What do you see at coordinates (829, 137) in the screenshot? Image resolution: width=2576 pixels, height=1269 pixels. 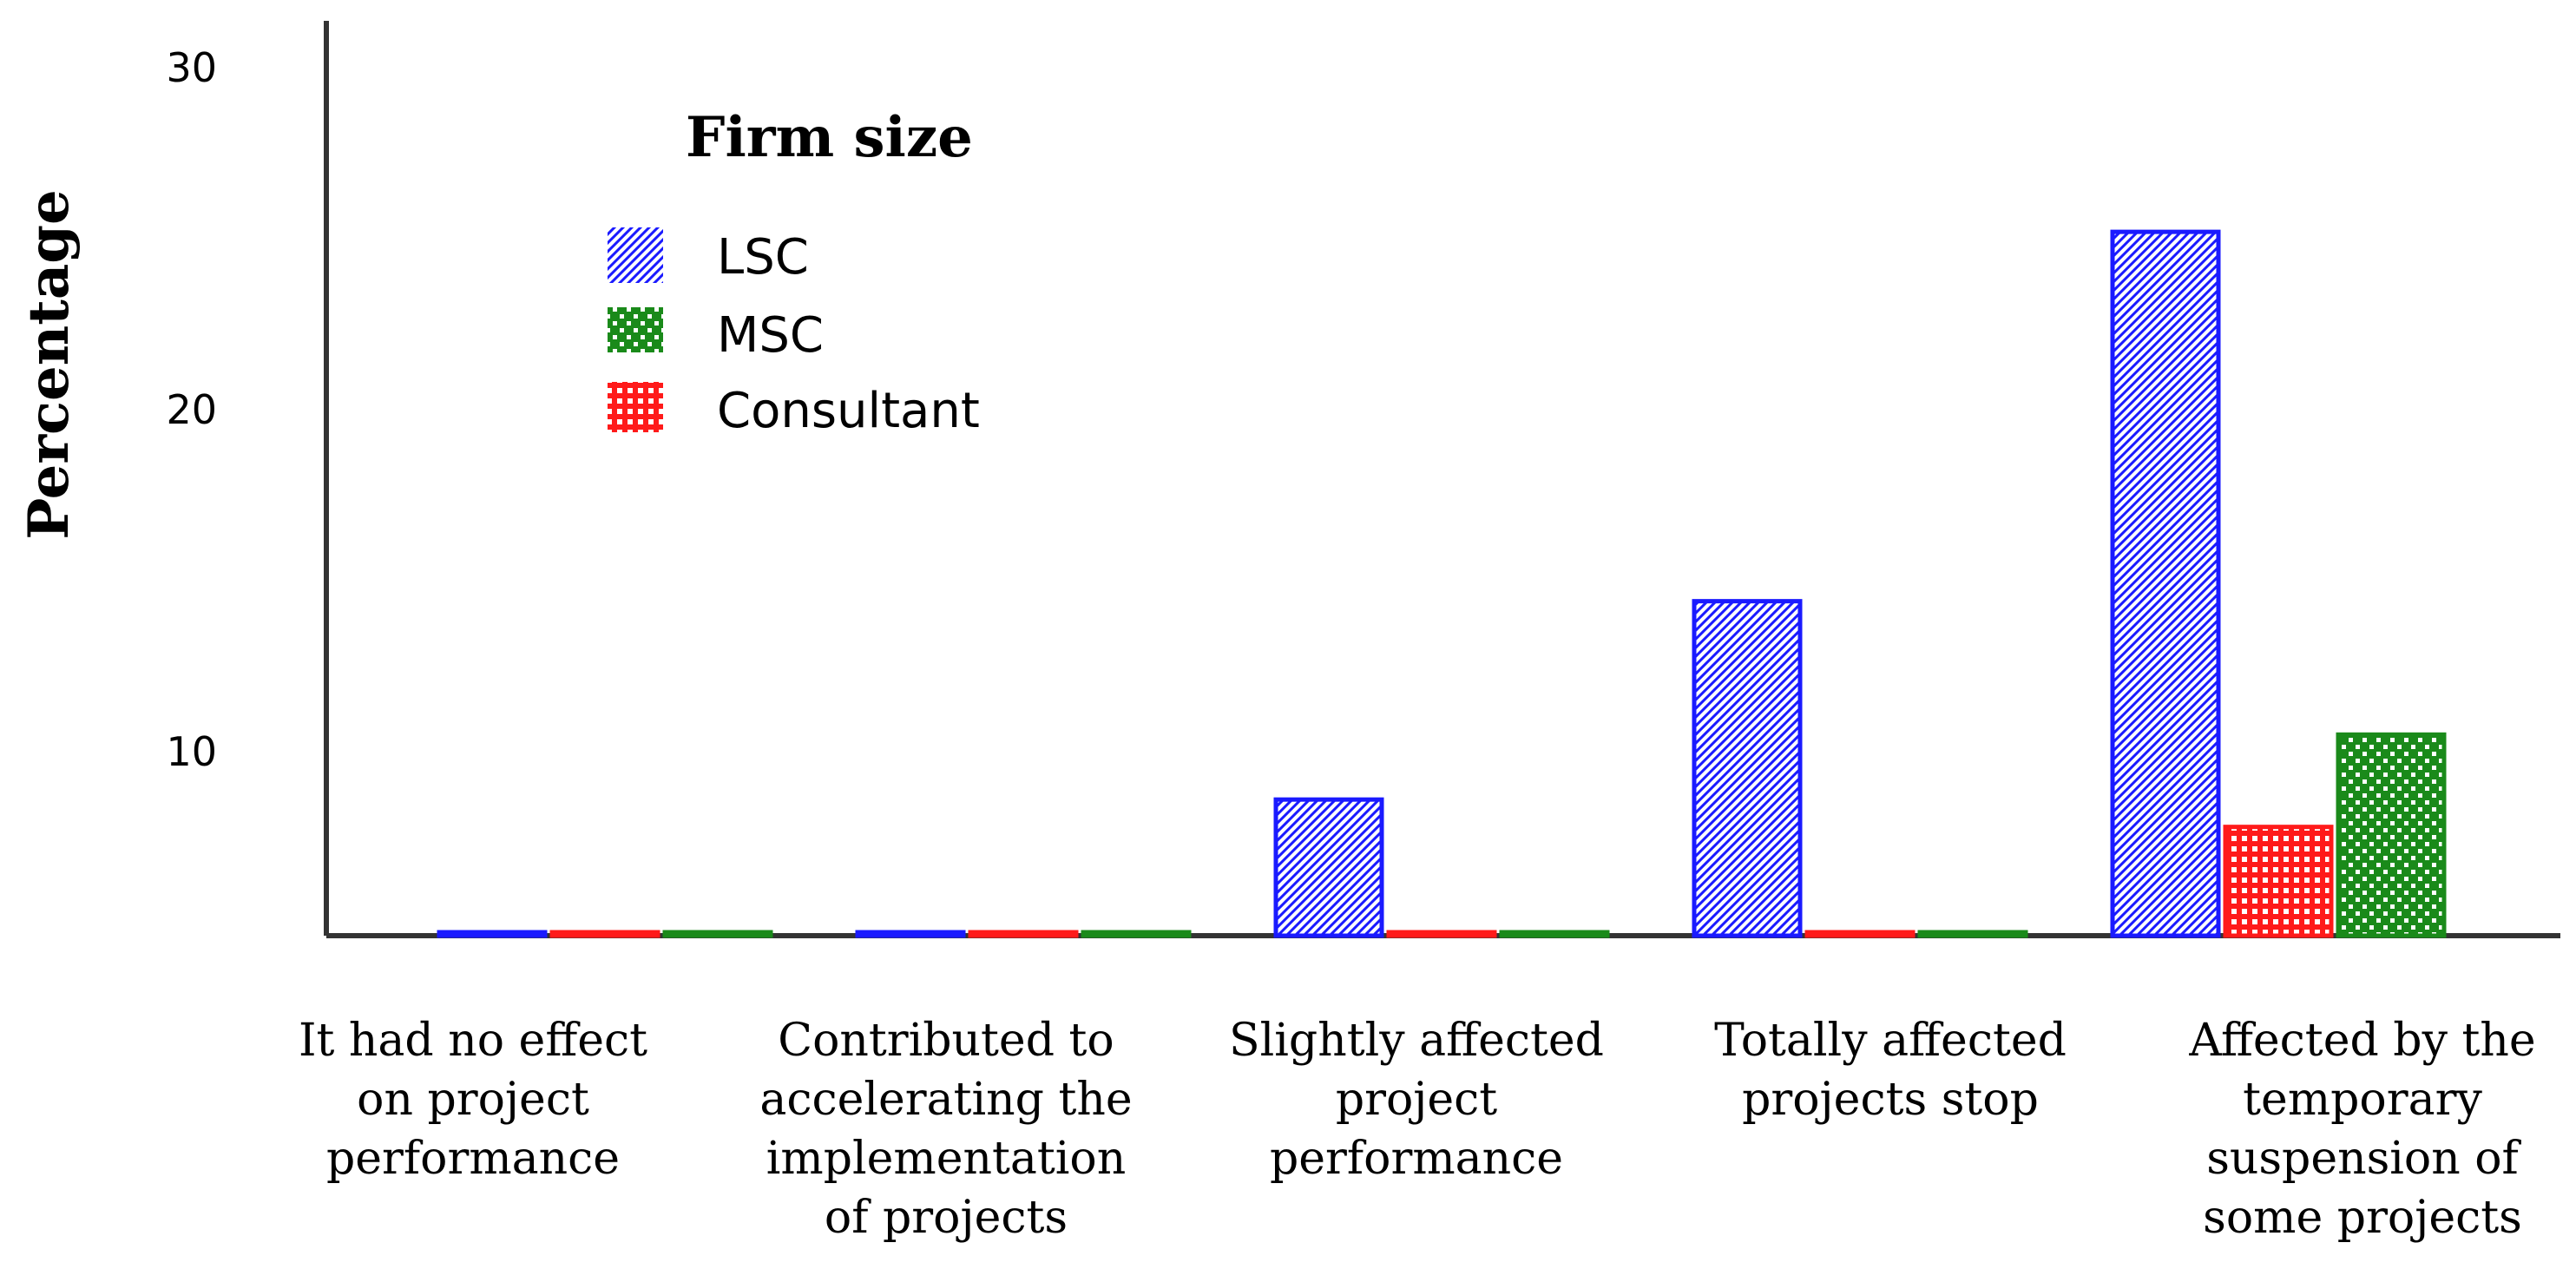 I see `legend-title: Firm size` at bounding box center [829, 137].